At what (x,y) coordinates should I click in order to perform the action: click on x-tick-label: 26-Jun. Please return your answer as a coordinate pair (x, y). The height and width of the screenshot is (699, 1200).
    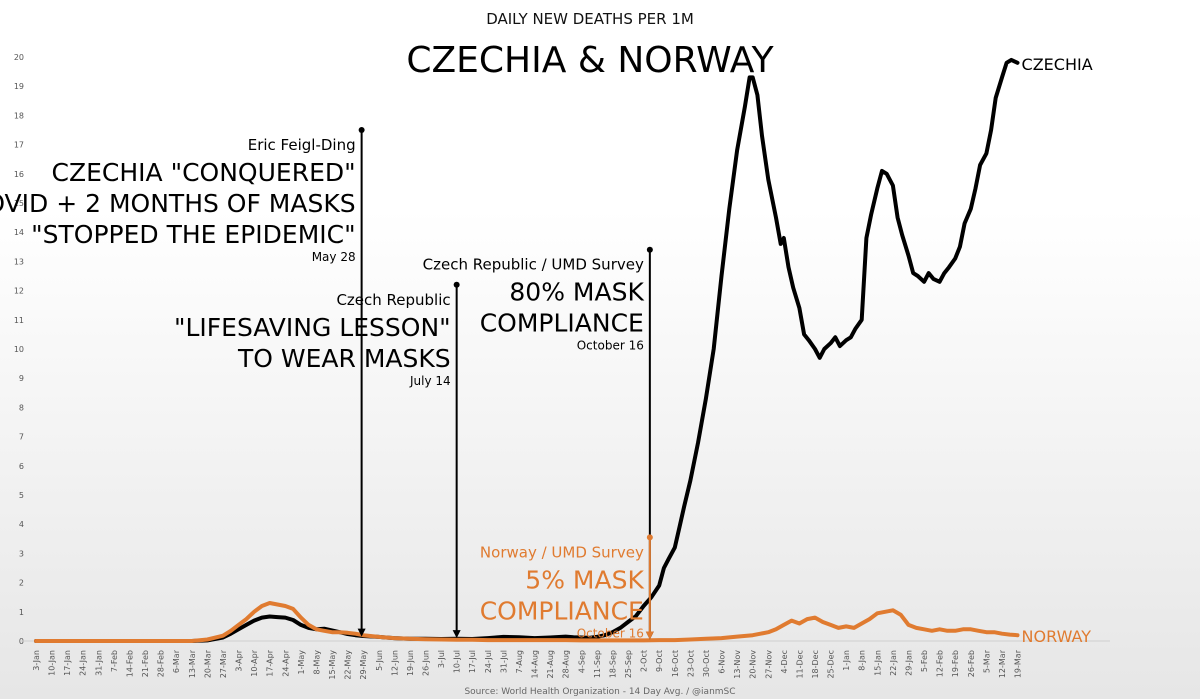
    Looking at the image, I should click on (426, 663).